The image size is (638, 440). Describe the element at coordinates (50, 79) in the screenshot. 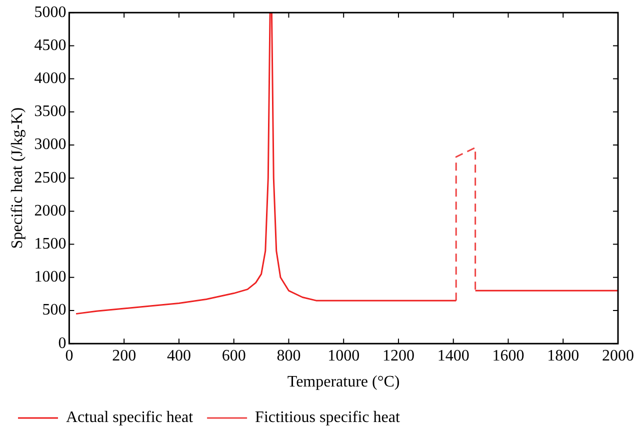

I see `y-tick-label: 4000` at that location.